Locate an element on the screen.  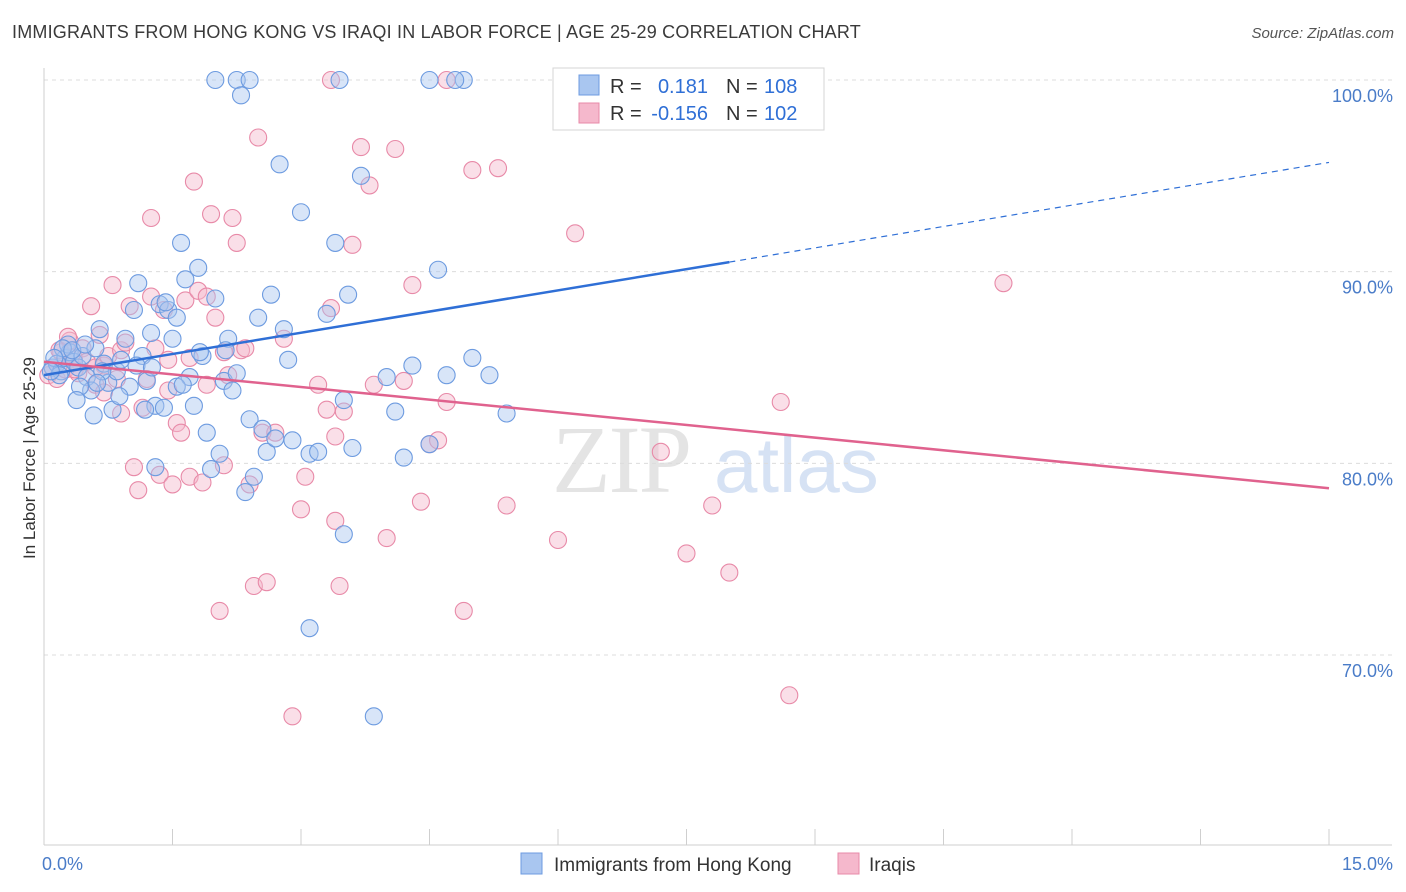
hong-kong-trend-line is located at coordinates (386, 318).